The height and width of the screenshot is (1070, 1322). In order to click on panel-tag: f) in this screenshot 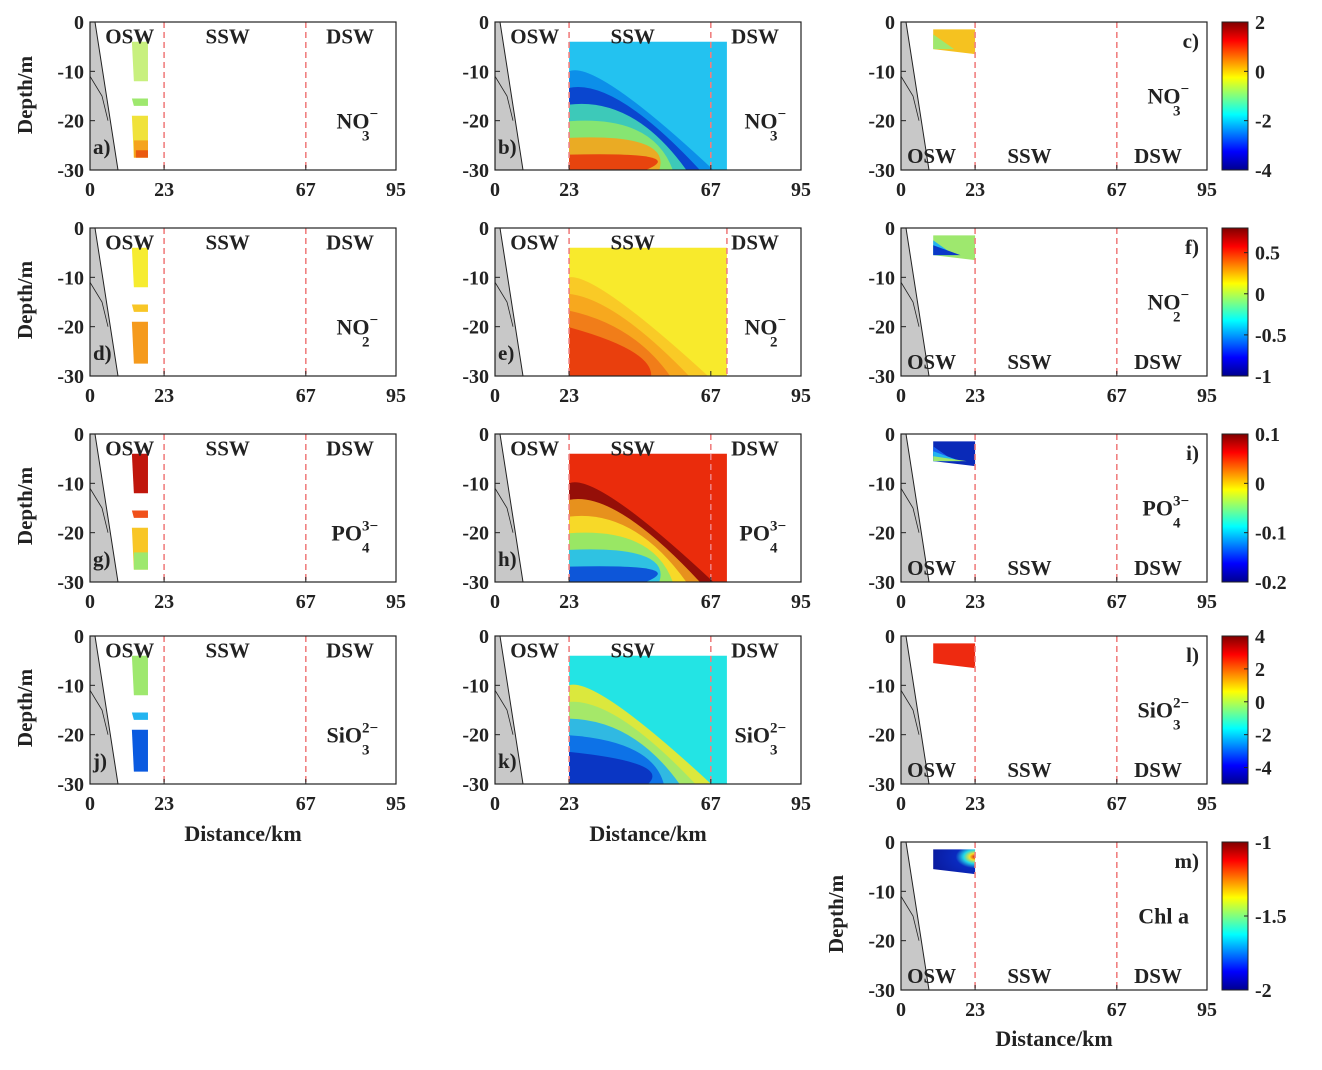, I will do `click(1192, 247)`.